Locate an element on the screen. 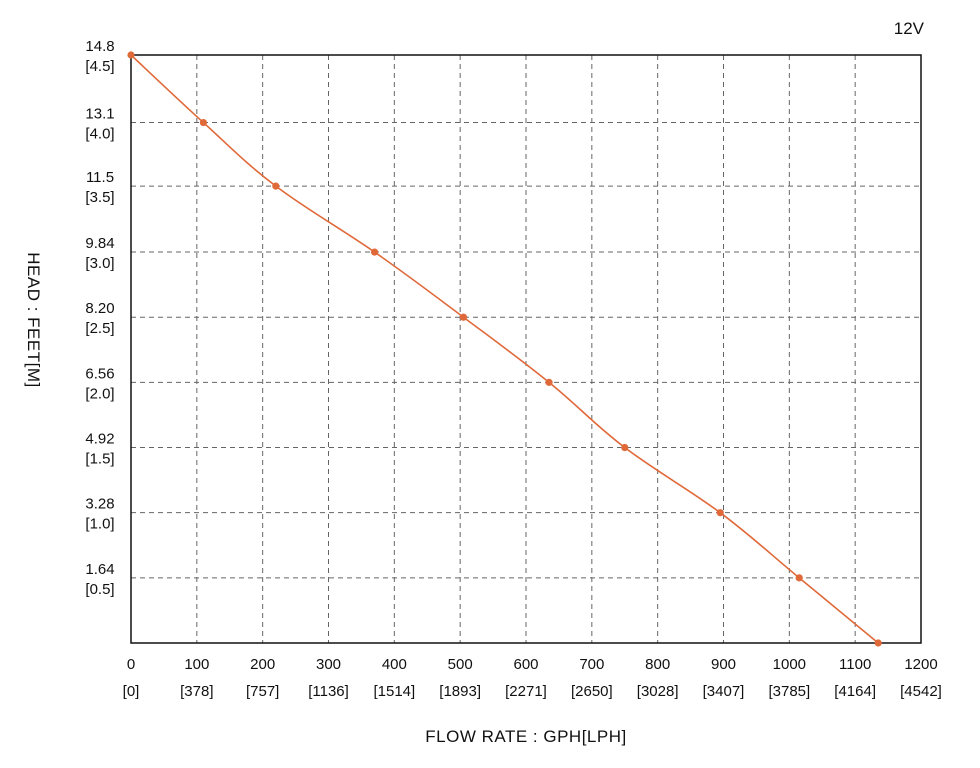 The width and height of the screenshot is (980, 768). x-tick-label: 500 is located at coordinates (460, 664).